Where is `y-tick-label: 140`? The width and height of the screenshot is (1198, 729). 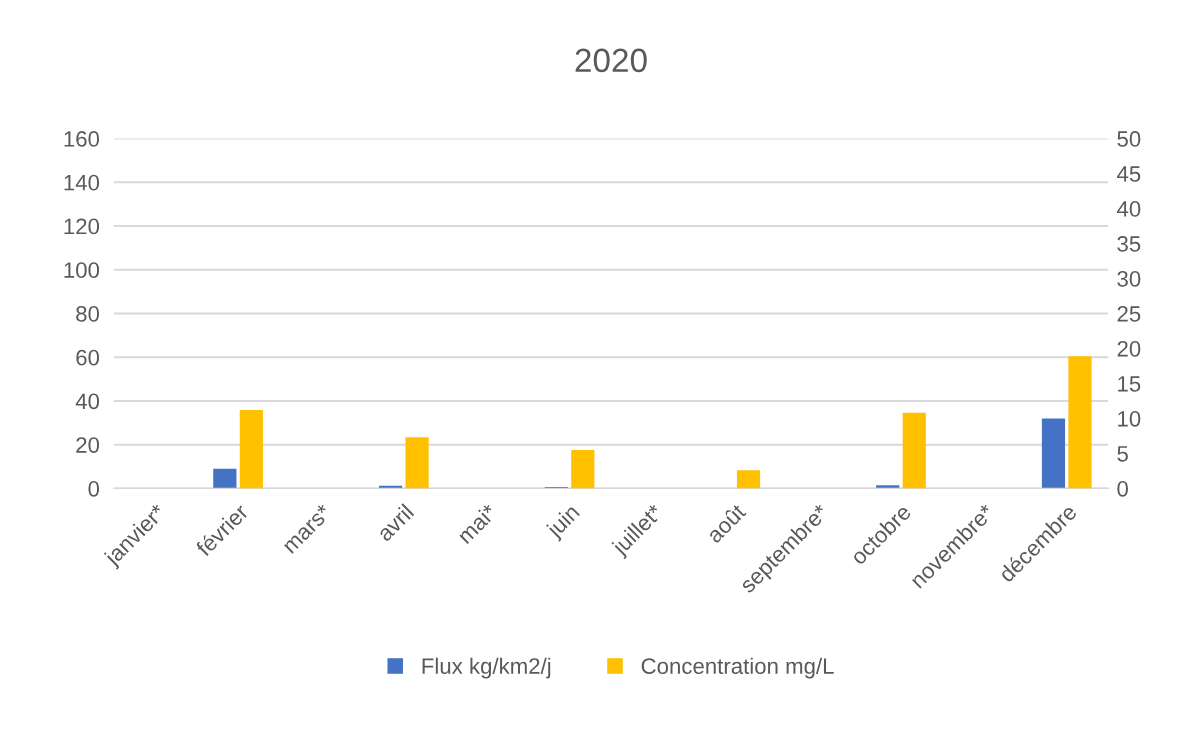 y-tick-label: 140 is located at coordinates (82, 182).